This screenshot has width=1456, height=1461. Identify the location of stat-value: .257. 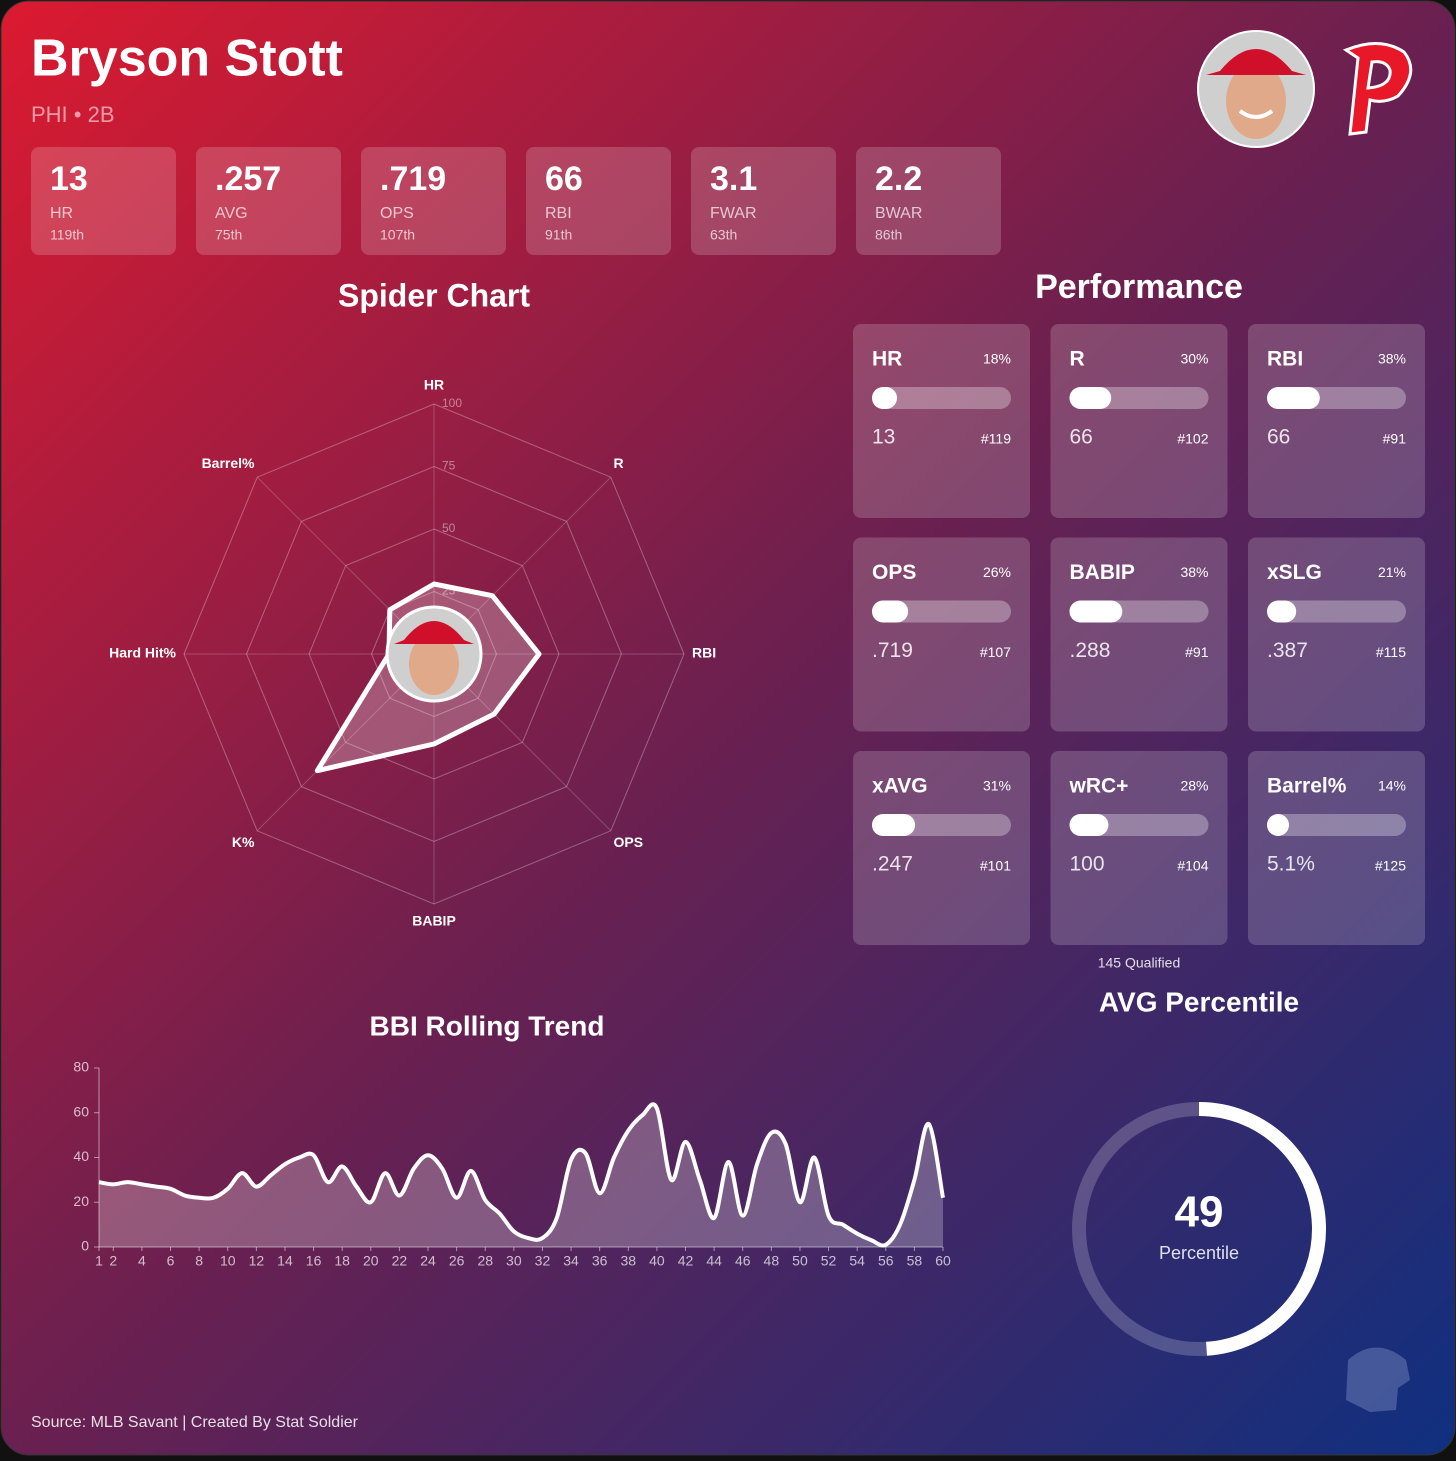
(248, 179).